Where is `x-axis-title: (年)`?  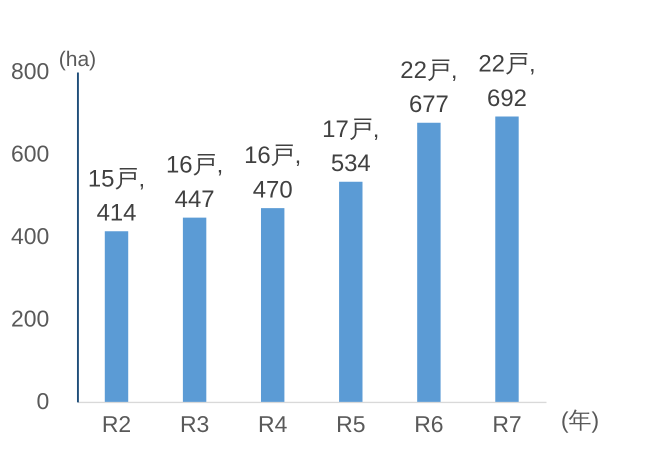 x-axis-title: (年) is located at coordinates (580, 420).